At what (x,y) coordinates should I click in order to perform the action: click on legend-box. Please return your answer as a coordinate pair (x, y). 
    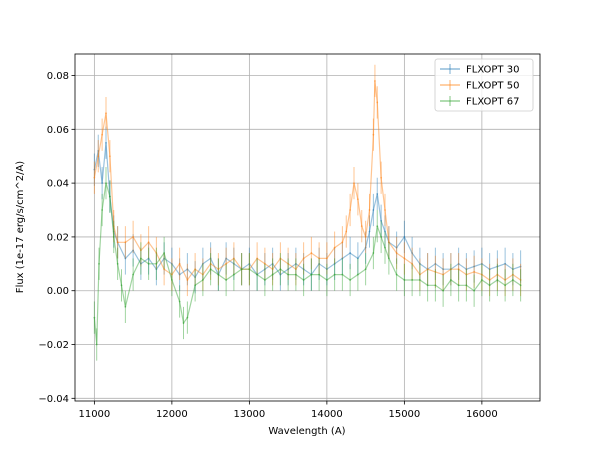
    Looking at the image, I should click on (484, 85).